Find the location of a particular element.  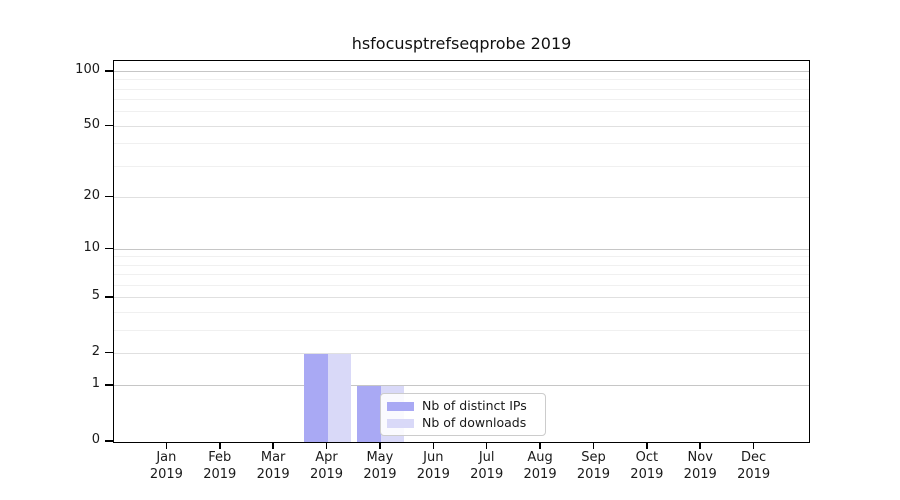

x-tick-month: Jan is located at coordinates (166, 457).